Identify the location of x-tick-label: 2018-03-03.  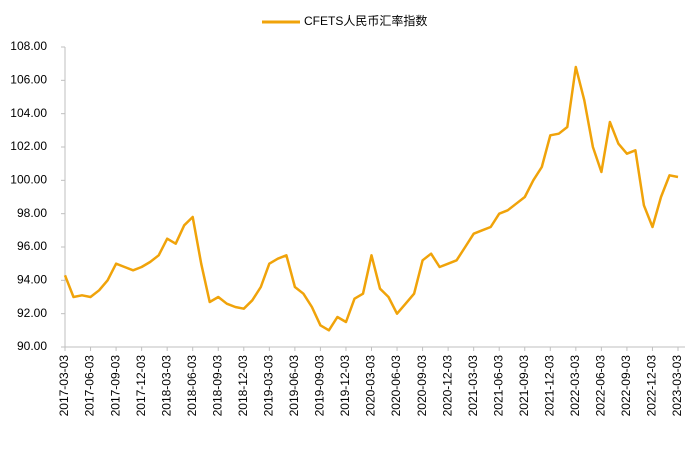
(166, 386).